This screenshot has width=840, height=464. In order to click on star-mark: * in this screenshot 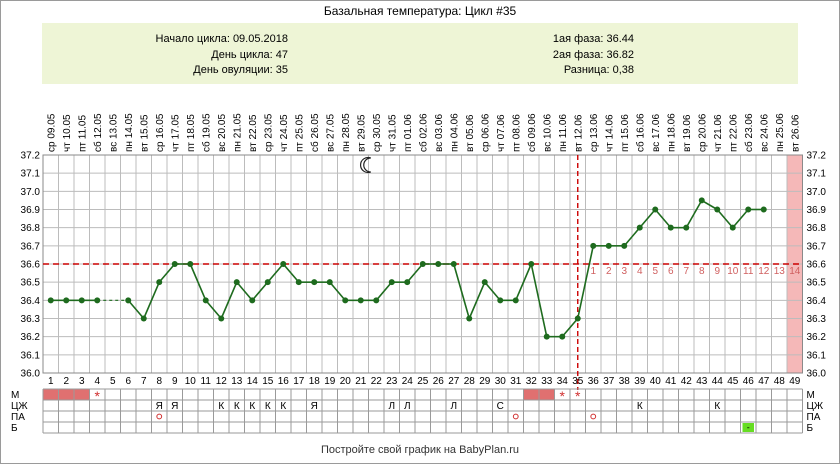, I will do `click(98, 396)`.